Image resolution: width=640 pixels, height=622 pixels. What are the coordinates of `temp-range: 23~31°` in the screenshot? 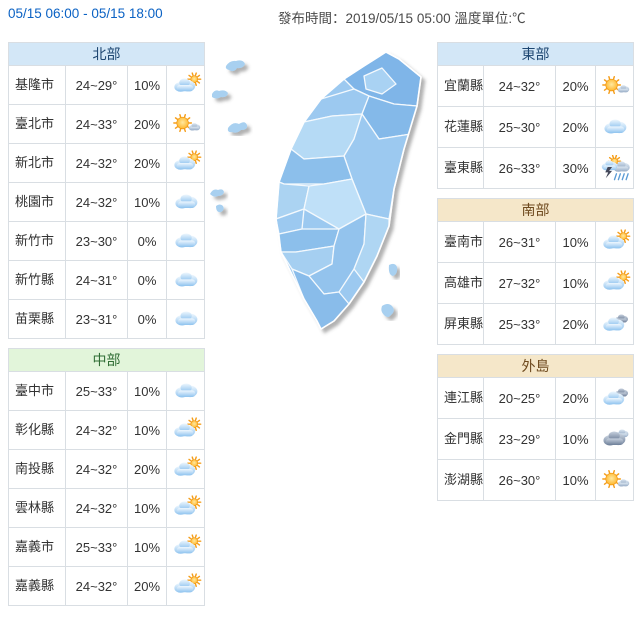 It's located at (96, 319).